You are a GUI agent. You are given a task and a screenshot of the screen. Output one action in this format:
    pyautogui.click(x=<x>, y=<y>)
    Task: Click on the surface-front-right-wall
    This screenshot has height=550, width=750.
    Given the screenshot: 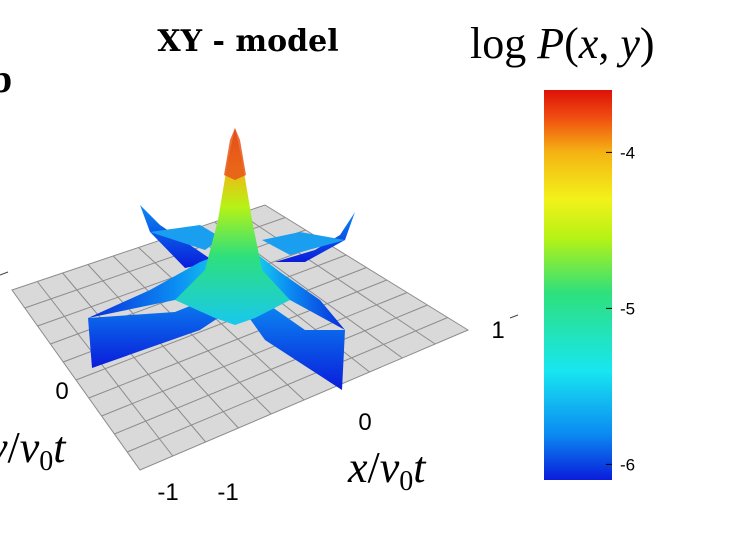 What is the action you would take?
    pyautogui.click(x=292, y=345)
    